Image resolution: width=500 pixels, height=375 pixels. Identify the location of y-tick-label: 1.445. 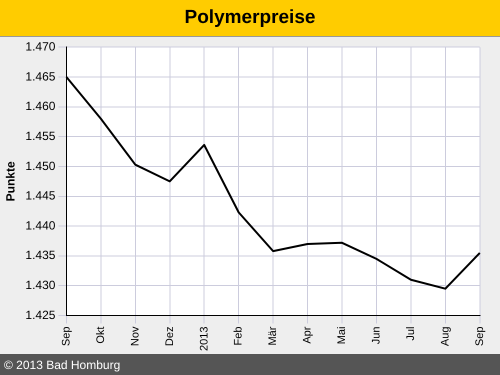
(40, 195).